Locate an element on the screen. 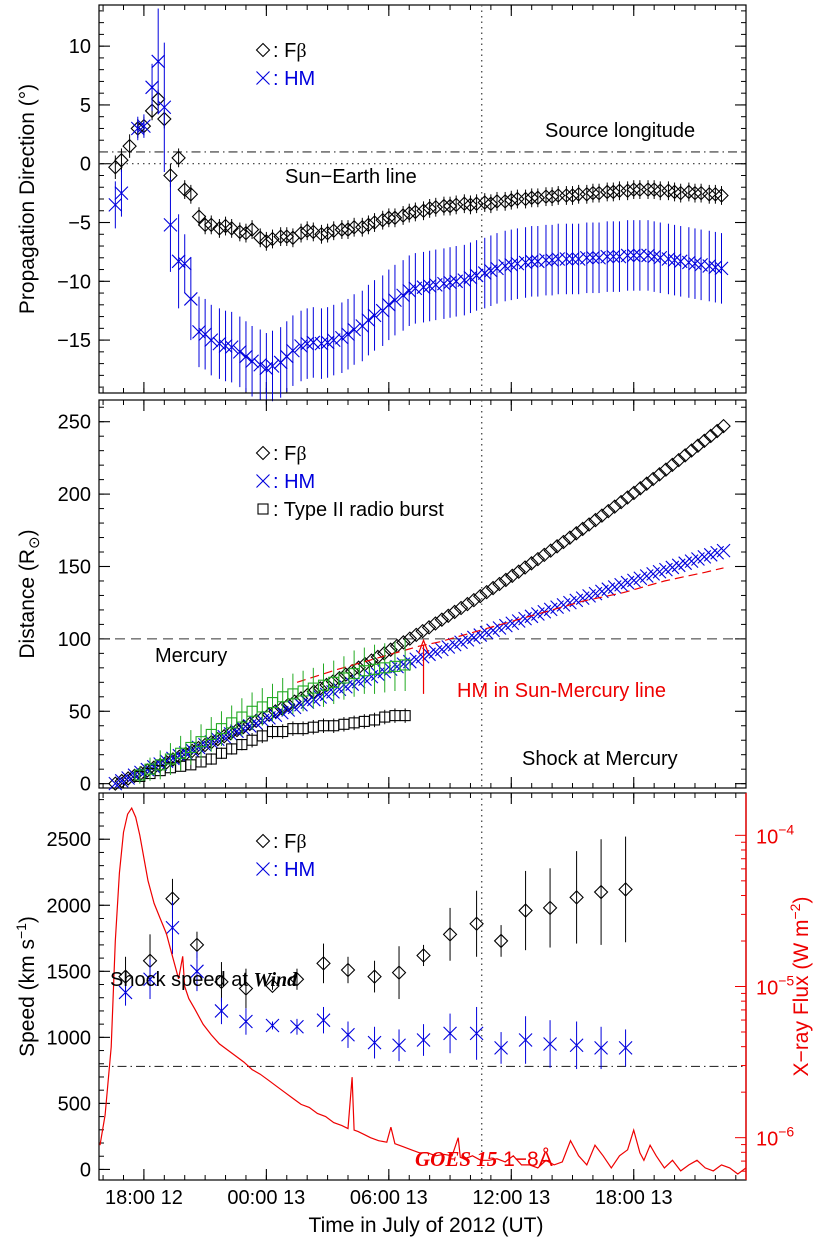 This screenshot has height=1245, width=830. right-axis-tick-label: 10⁻⁶ is located at coordinates (775, 1137).